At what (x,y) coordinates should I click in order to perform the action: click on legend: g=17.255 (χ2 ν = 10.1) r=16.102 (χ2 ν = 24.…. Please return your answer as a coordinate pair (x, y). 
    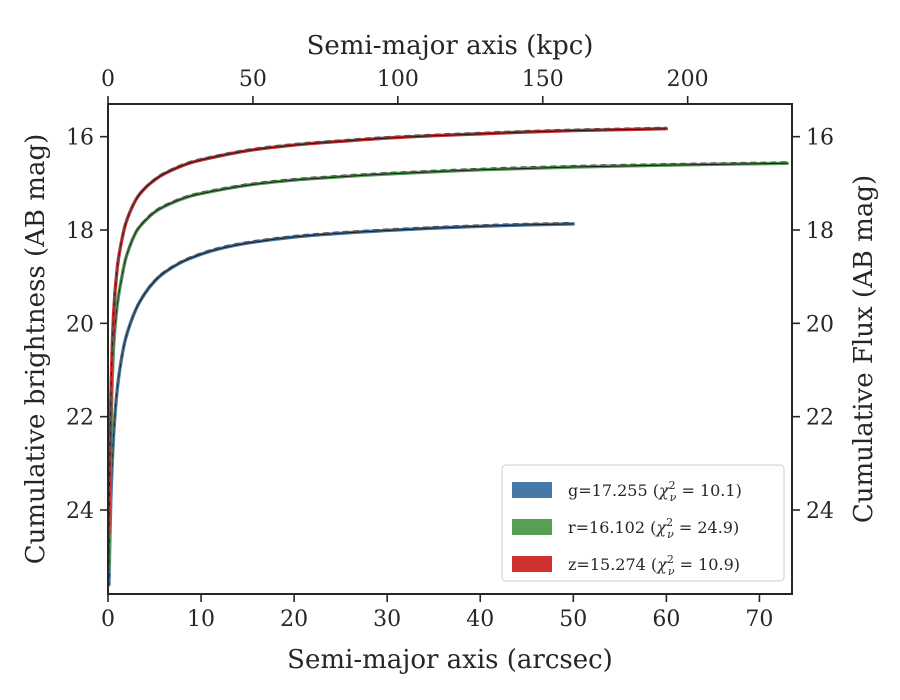
    Looking at the image, I should click on (643, 523).